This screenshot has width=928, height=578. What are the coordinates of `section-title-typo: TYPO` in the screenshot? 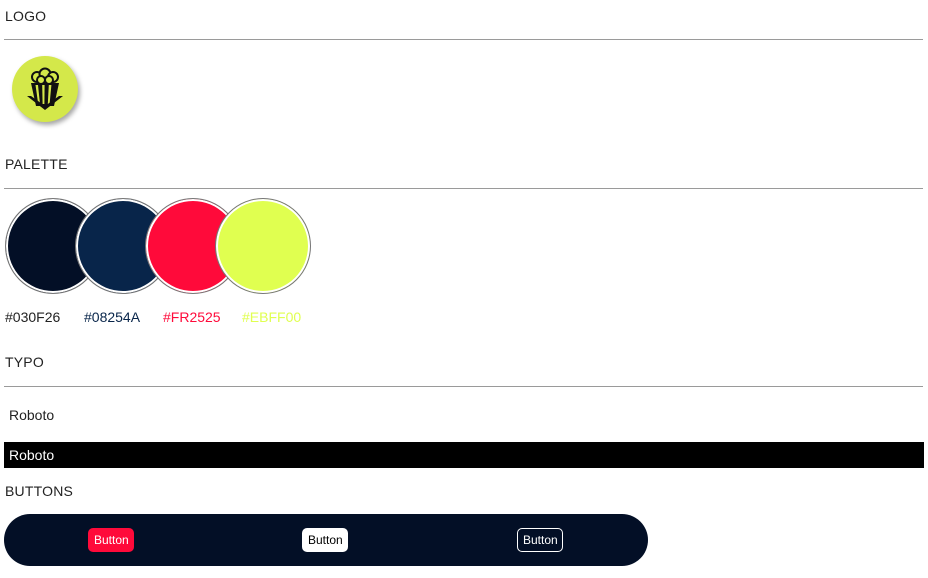 It's located at (24, 362).